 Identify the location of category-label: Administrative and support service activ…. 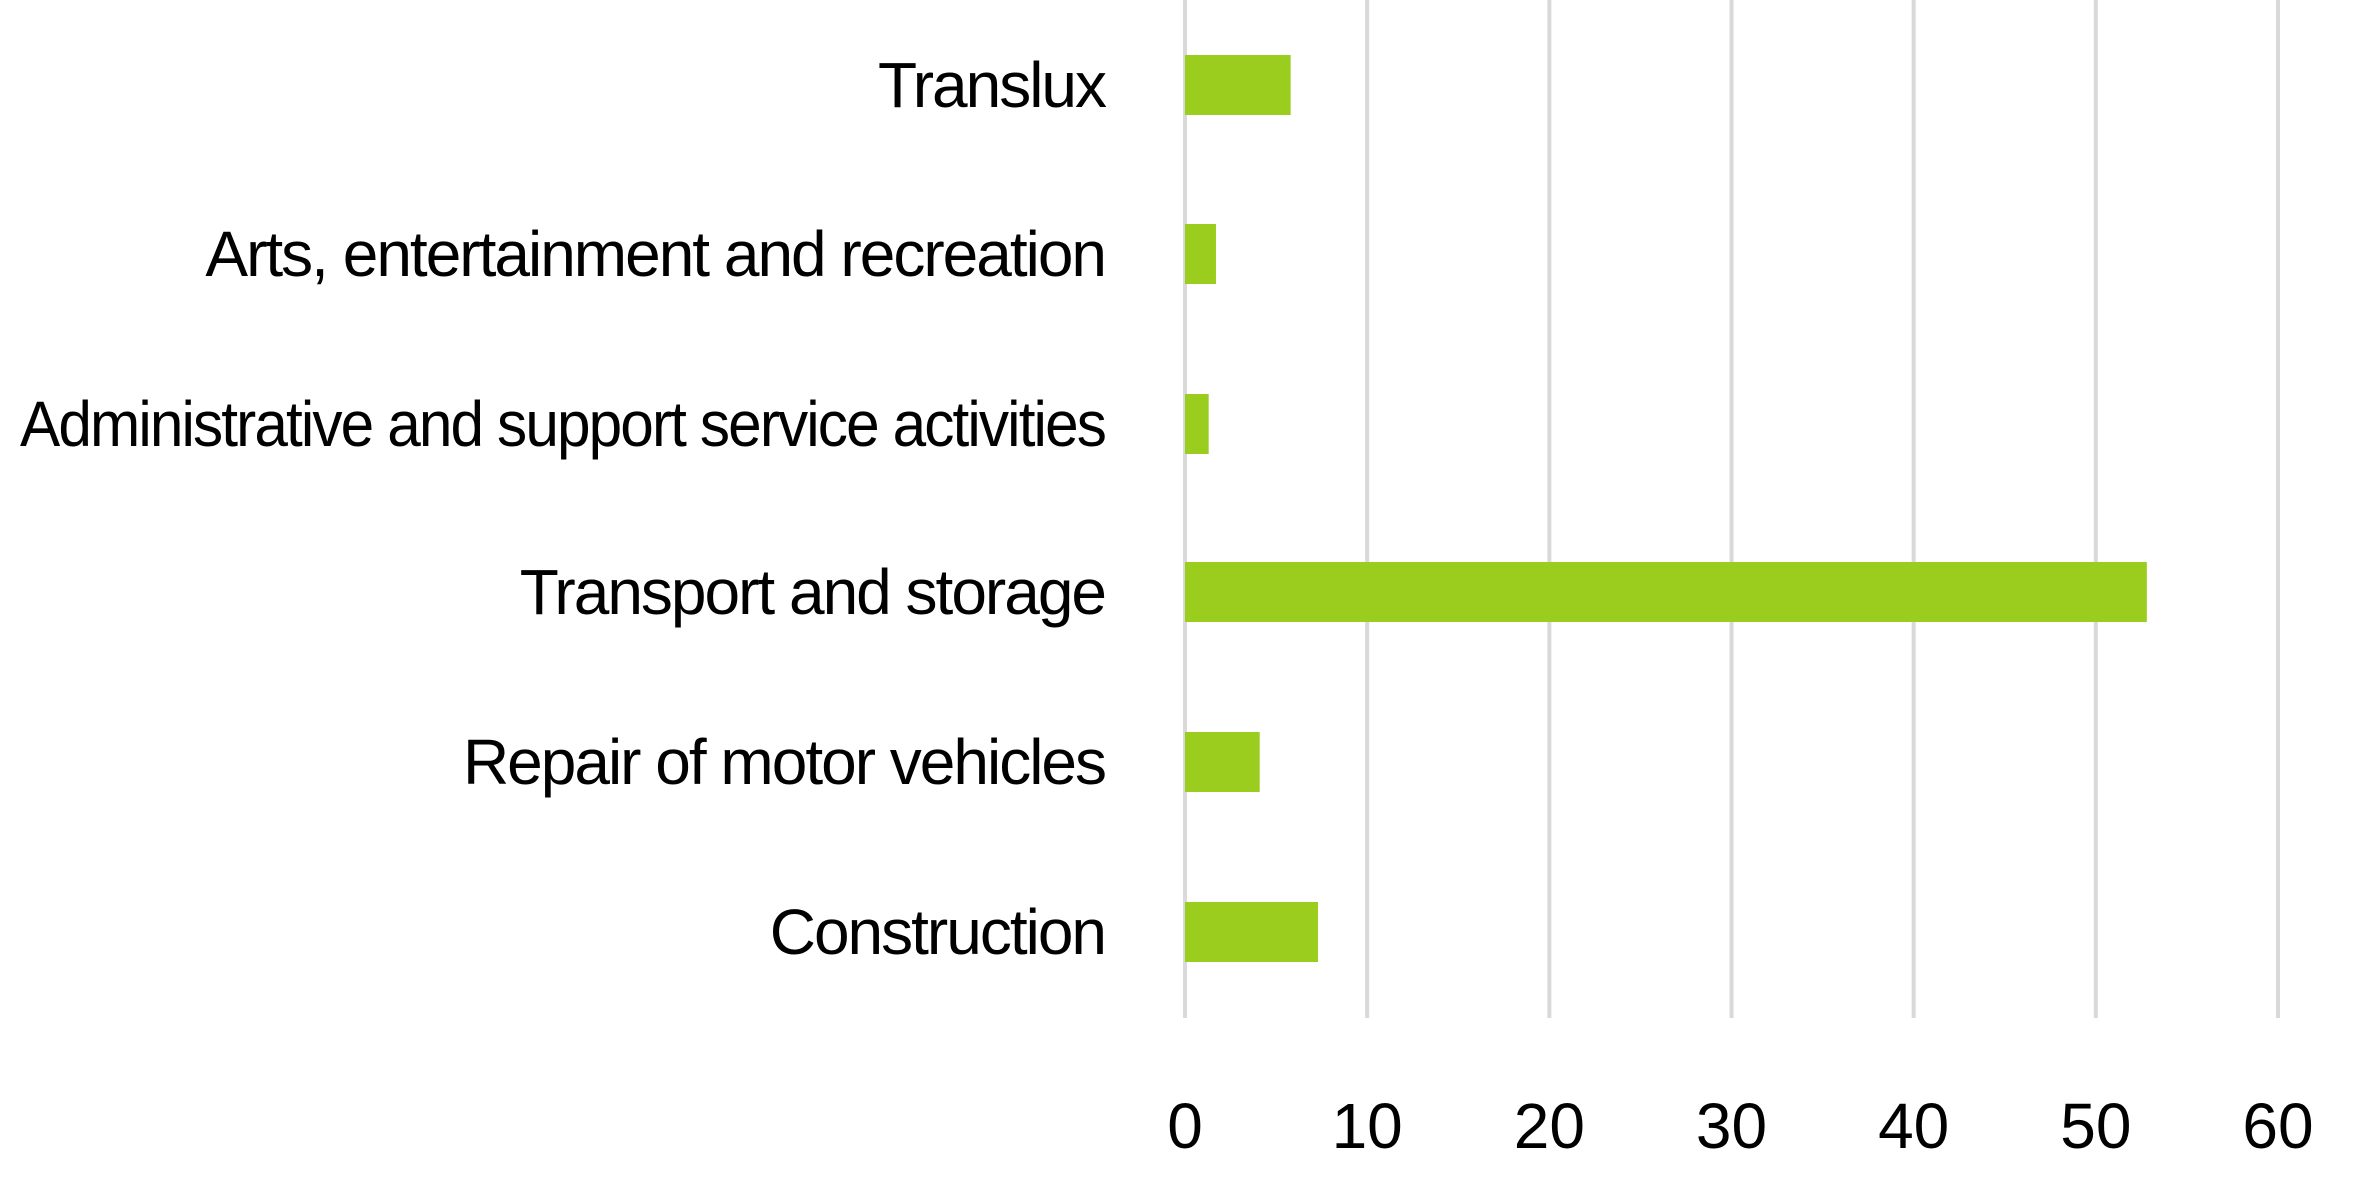
(562, 424).